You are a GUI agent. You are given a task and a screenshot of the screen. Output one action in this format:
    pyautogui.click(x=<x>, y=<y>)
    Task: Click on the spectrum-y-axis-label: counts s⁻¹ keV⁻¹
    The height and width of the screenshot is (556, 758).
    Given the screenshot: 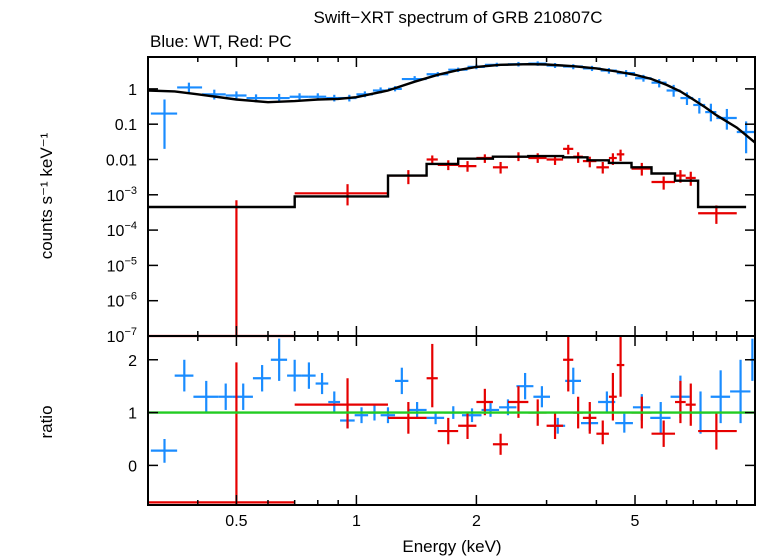 What is the action you would take?
    pyautogui.click(x=46, y=195)
    